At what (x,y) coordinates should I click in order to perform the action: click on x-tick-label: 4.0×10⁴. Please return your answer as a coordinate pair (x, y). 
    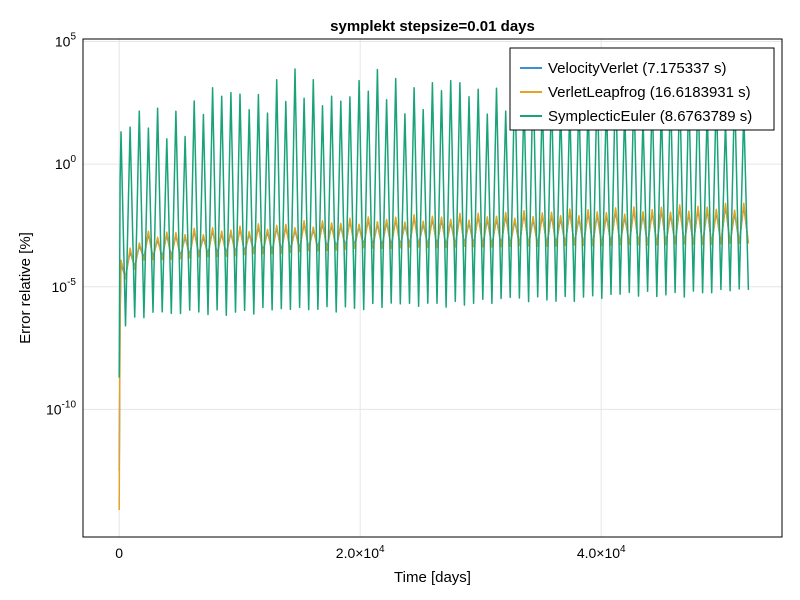
    Looking at the image, I should click on (601, 552).